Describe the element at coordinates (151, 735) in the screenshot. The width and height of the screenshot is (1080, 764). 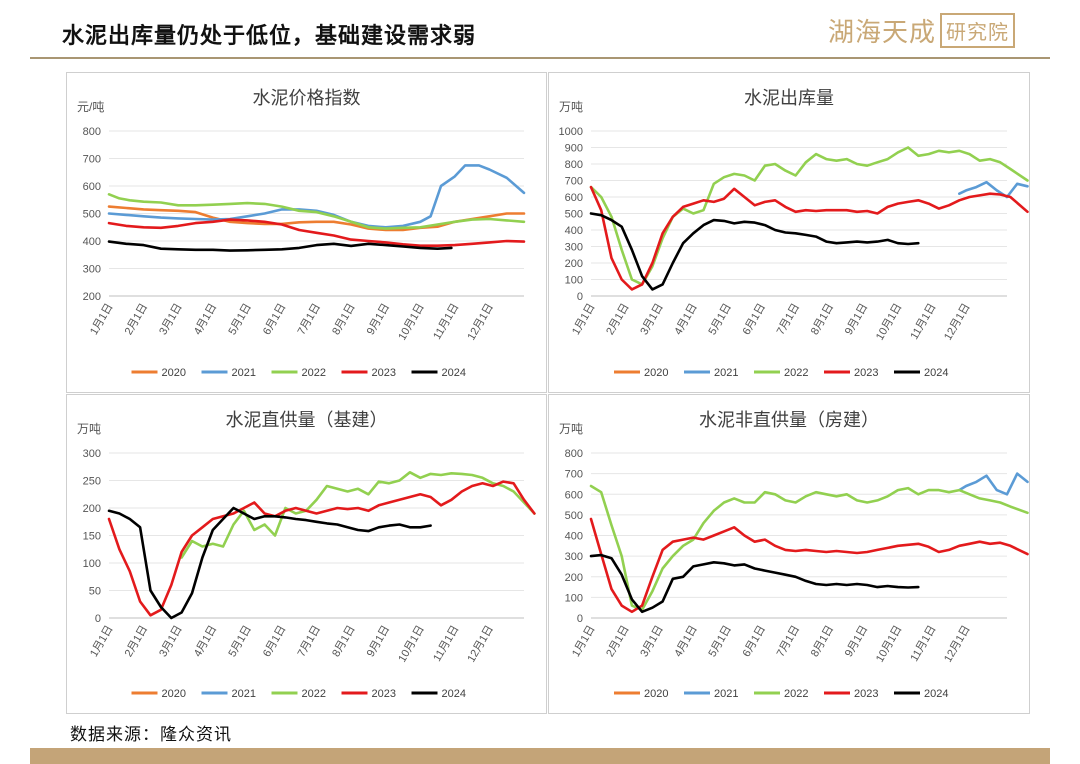
I see `source-note: 数据来源：隆众资讯` at that location.